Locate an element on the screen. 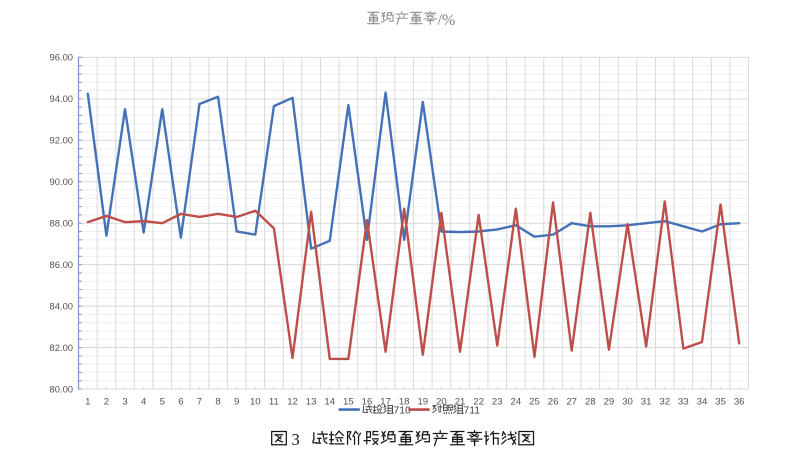  svg-text: 94.00 is located at coordinates (61, 98).